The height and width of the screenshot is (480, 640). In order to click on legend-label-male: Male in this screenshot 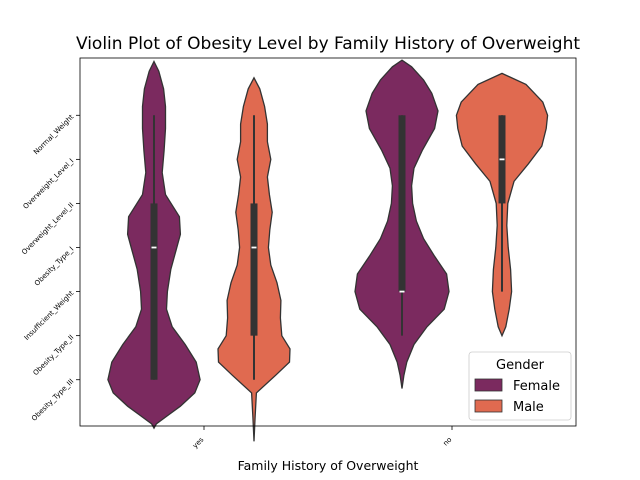, I will do `click(528, 407)`.